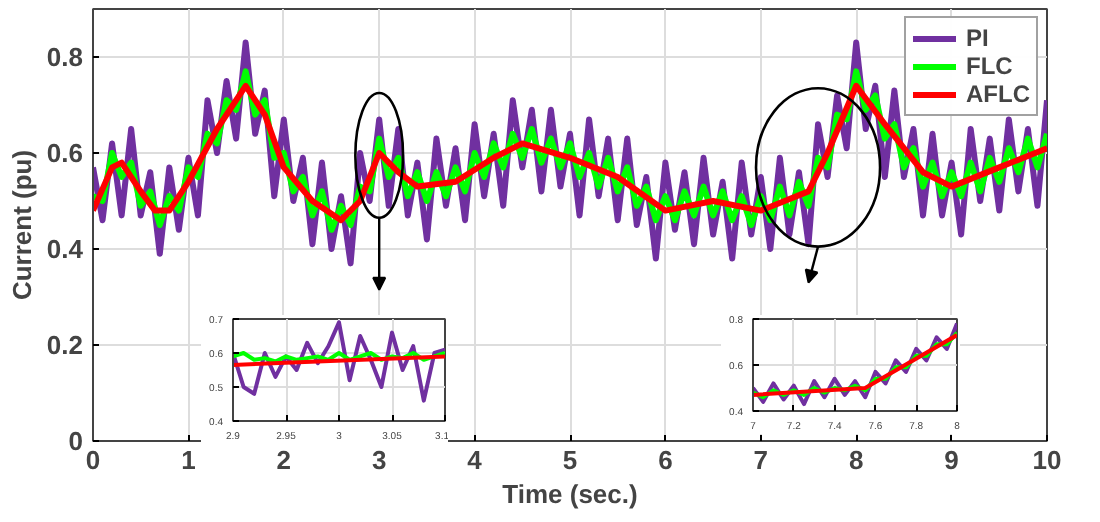  I want to click on x-axis-title: Time (sec.), so click(570, 494).